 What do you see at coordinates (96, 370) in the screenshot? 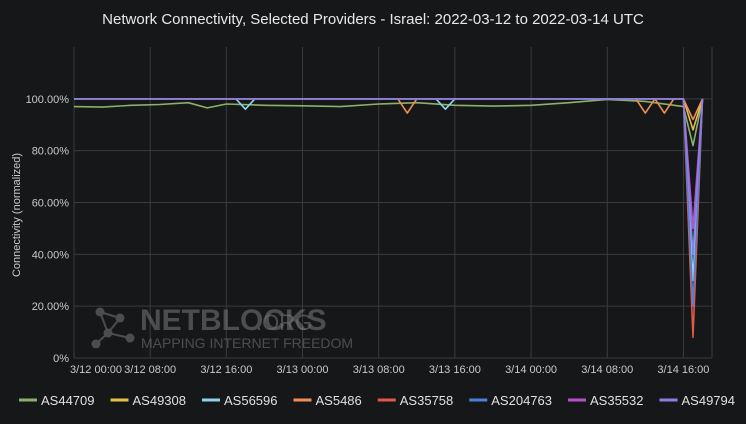
I see `x-tick-label: 3/12 00:00` at bounding box center [96, 370].